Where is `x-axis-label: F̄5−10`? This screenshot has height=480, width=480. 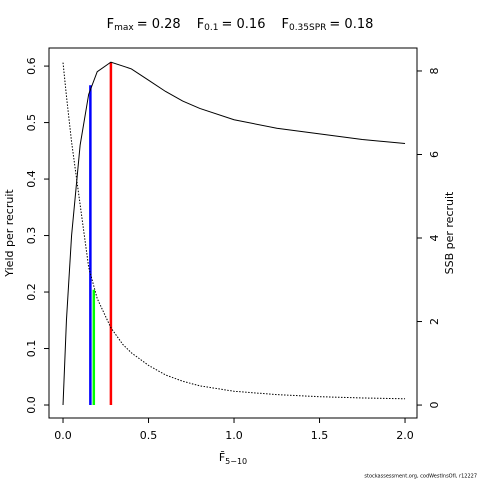
x-axis-label: F̄5−10 is located at coordinates (233, 458).